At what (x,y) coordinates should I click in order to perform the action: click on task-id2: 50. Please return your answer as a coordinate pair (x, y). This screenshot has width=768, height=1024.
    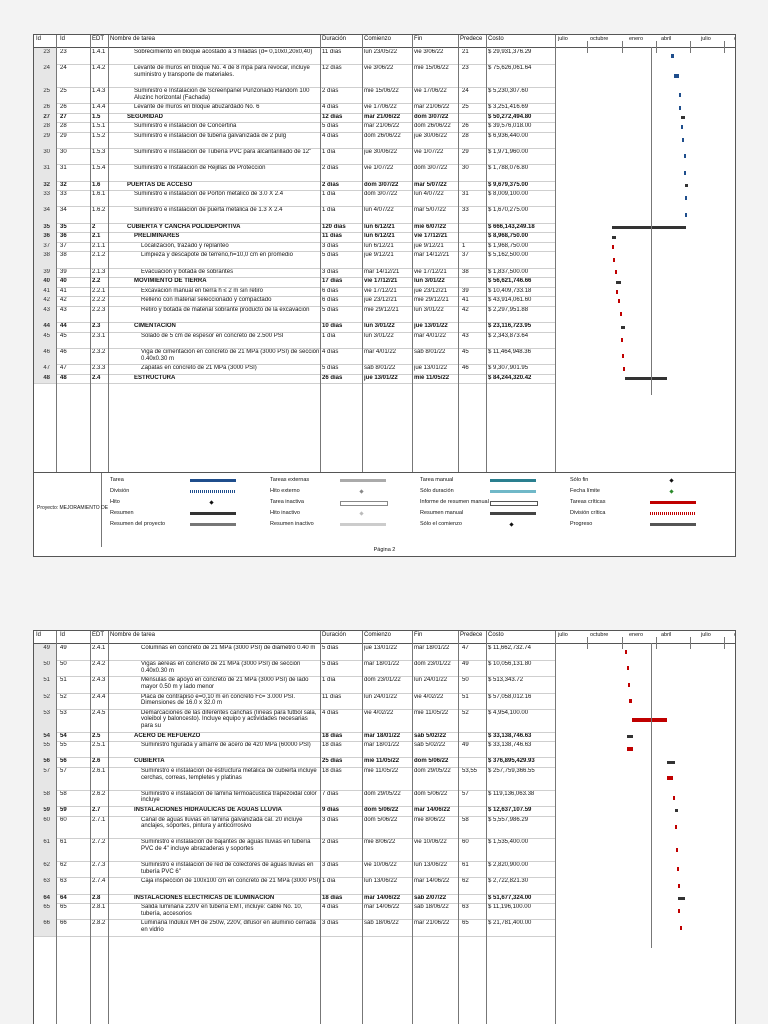
    Looking at the image, I should click on (63, 664).